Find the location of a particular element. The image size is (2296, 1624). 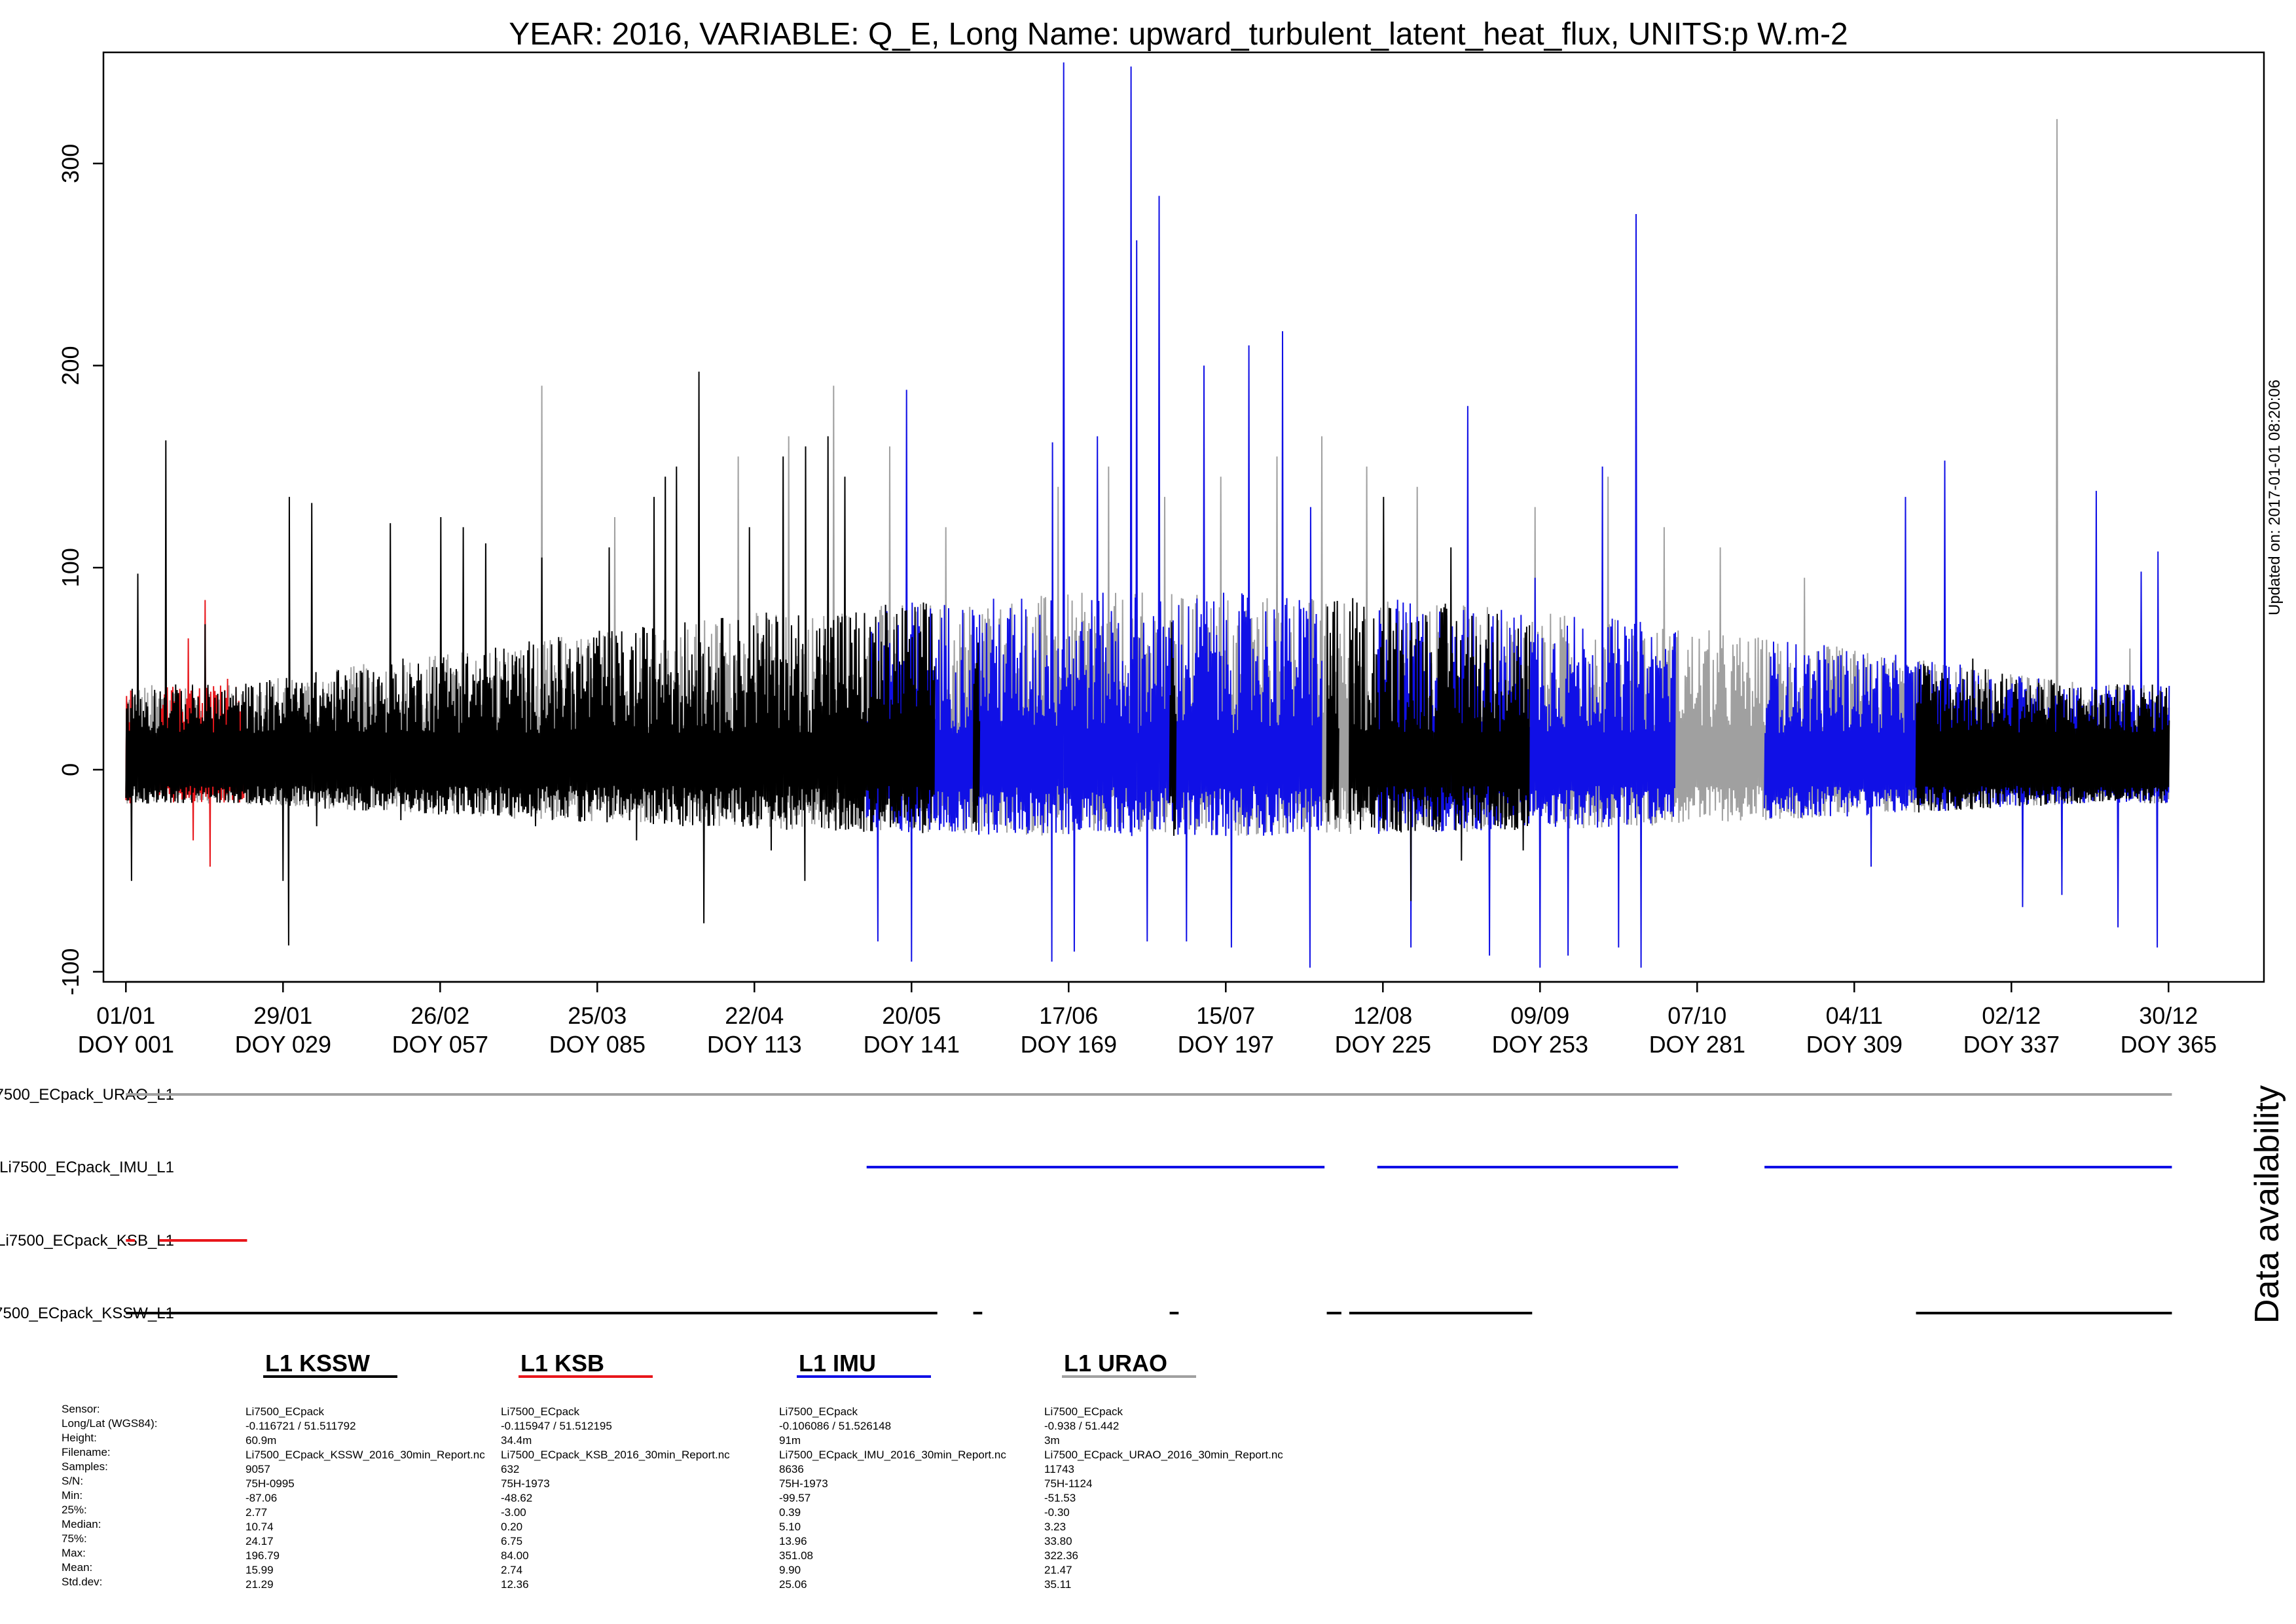

x-tick-date: 12/08 is located at coordinates (1382, 1016).